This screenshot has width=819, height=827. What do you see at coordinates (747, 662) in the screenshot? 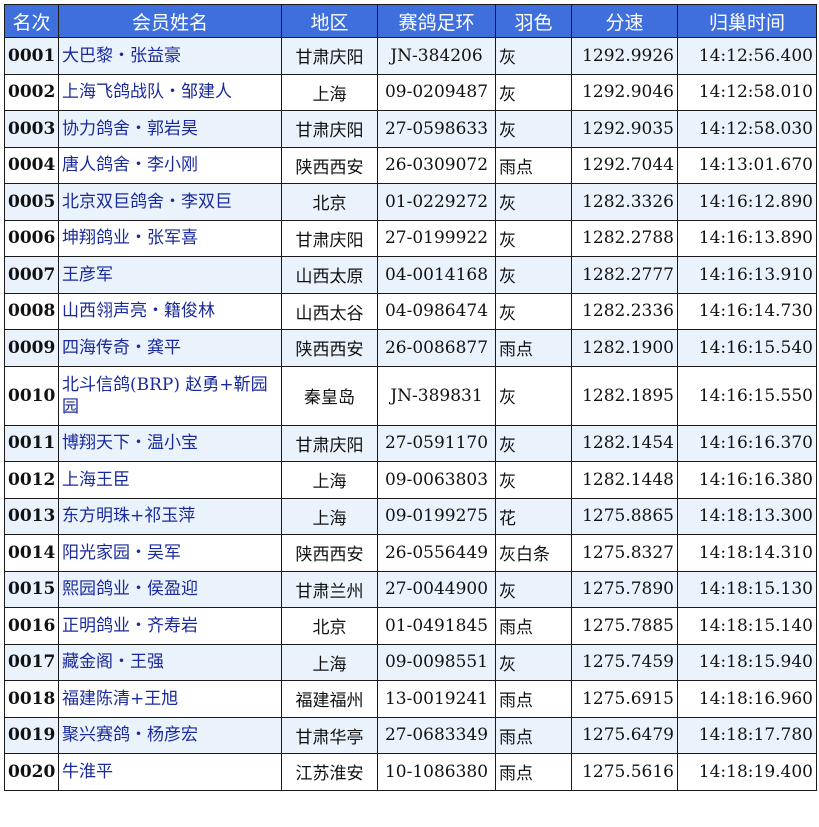
I see `cell-time: 14:18:15.940` at bounding box center [747, 662].